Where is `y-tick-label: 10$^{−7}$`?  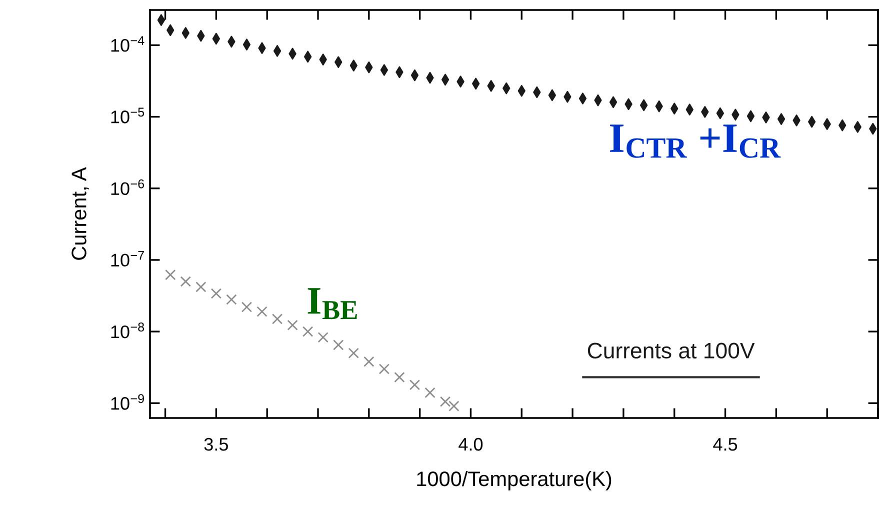
y-tick-label: 10$^{−7}$ is located at coordinates (127, 258).